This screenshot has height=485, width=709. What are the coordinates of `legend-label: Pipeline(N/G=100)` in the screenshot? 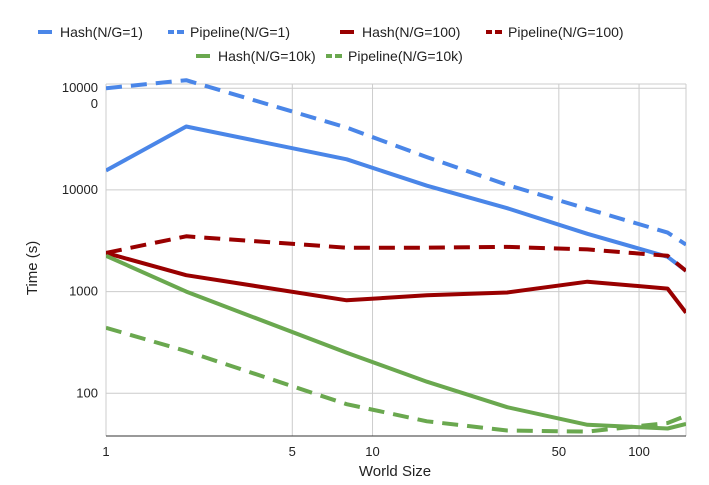 It's located at (566, 32).